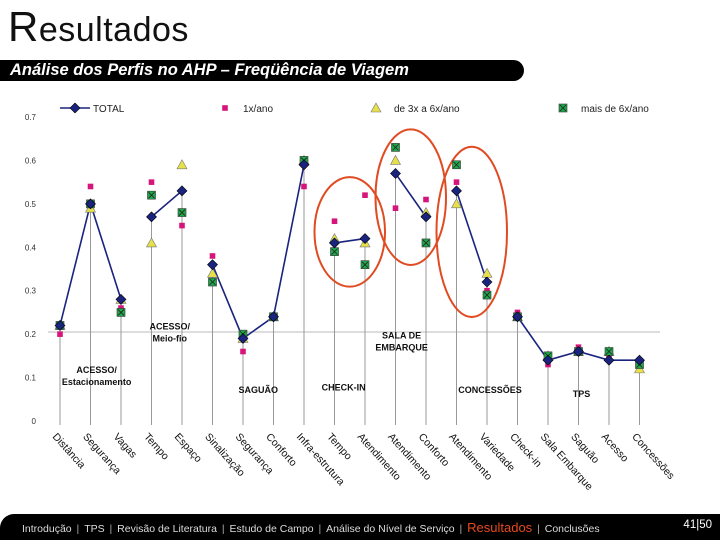  What do you see at coordinates (23, 26) in the screenshot?
I see `slide-title-initial: R` at bounding box center [23, 26].